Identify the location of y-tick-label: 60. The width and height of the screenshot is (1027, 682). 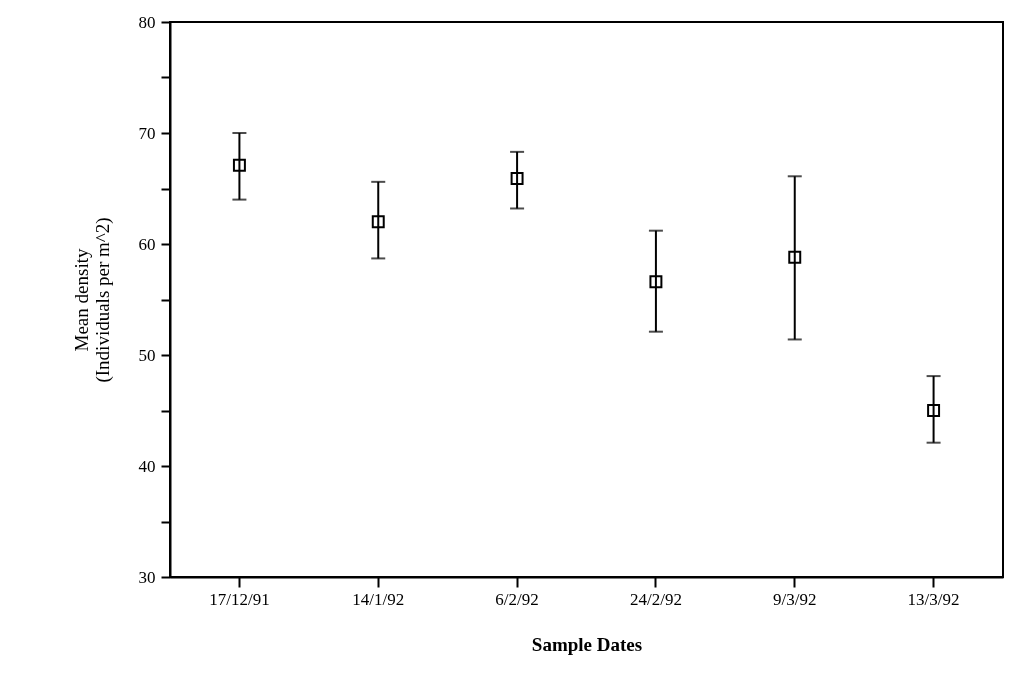
(147, 244).